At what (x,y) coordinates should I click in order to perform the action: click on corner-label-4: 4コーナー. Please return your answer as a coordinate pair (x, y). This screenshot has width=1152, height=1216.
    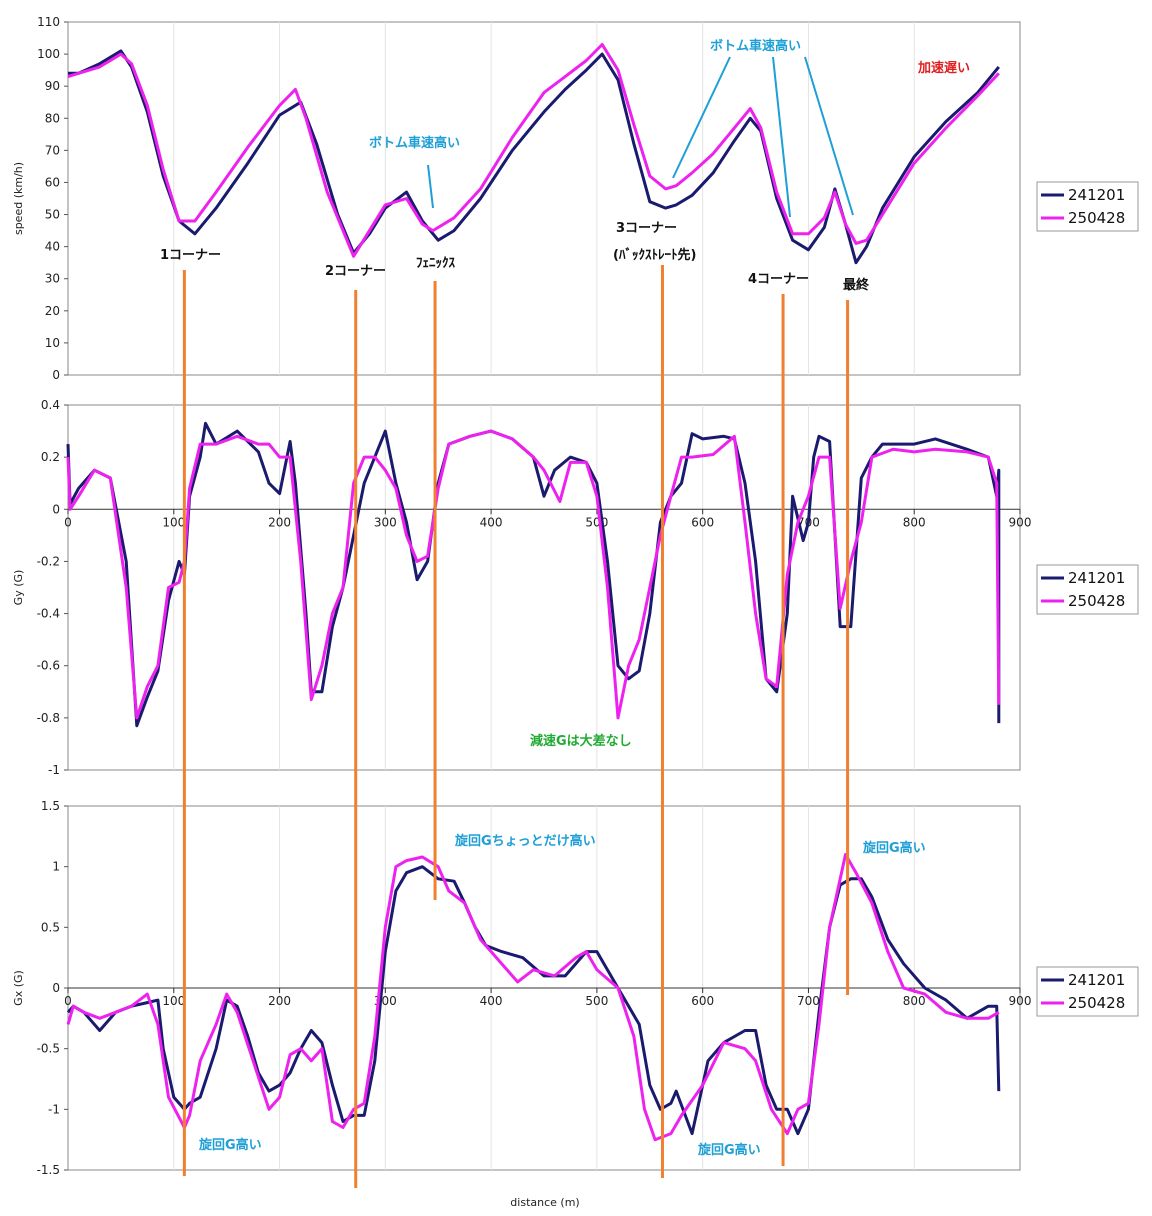
    Looking at the image, I should click on (778, 279).